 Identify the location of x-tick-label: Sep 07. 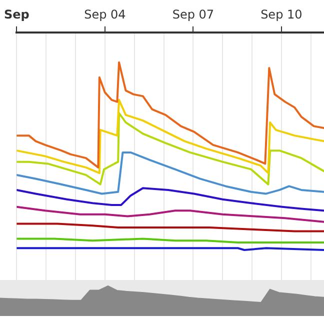
(193, 14).